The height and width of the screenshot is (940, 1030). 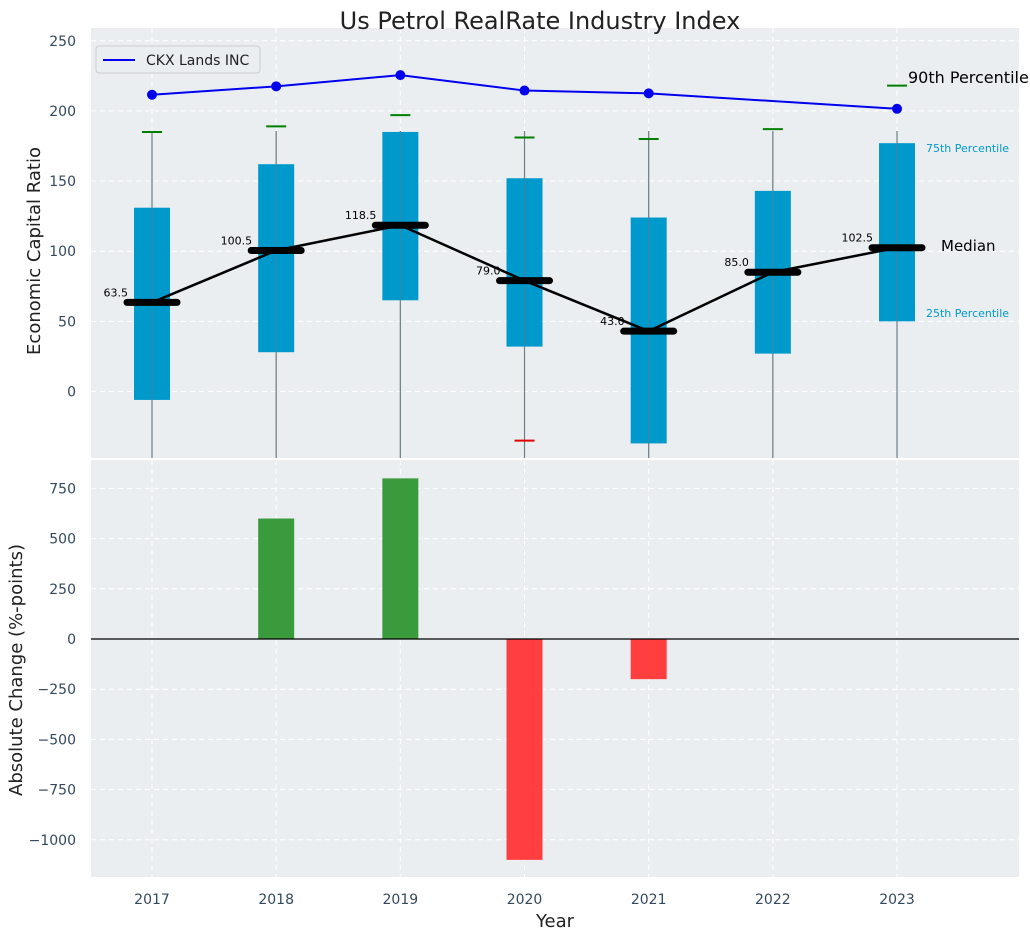 What do you see at coordinates (57, 740) in the screenshot?
I see `bottom-y-tick-label: −500` at bounding box center [57, 740].